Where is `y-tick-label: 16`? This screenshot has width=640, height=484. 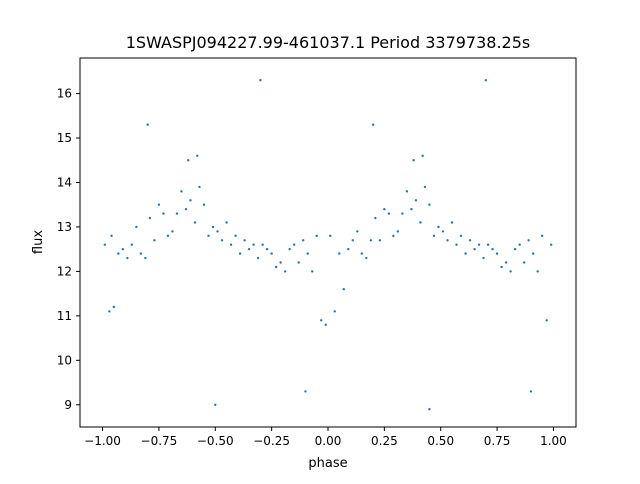
y-tick-label: 16 is located at coordinates (64, 94).